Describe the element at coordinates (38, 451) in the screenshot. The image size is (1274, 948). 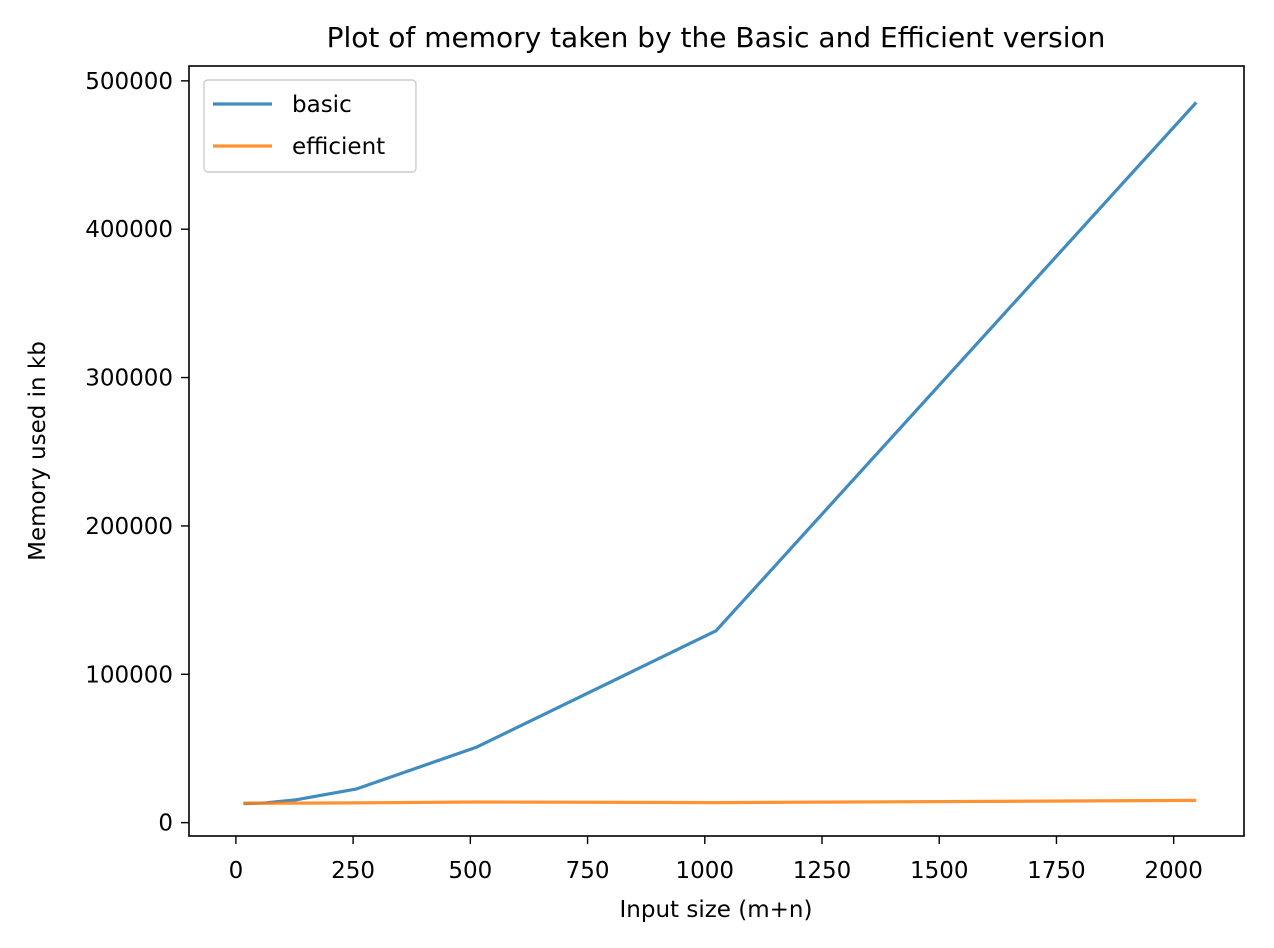
I see `y-axis-label: Memory used in kb` at that location.